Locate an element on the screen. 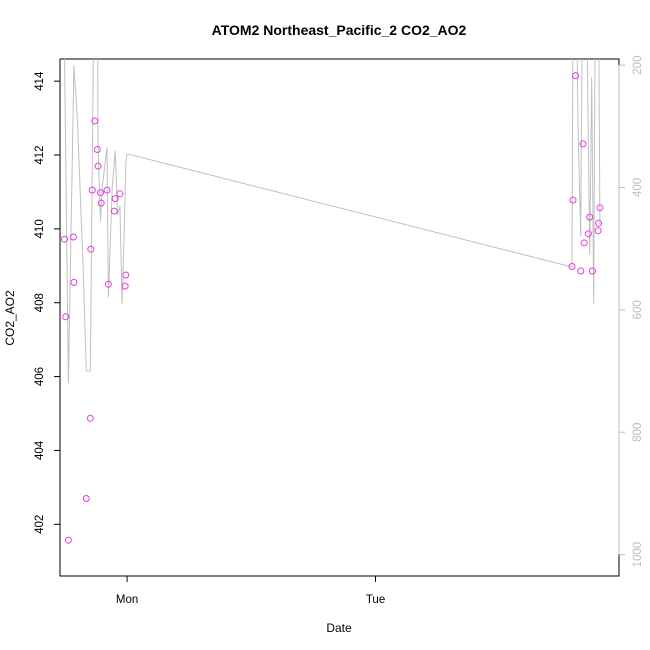 This screenshot has width=650, height=650. x-axis-label: Date is located at coordinates (339, 628).